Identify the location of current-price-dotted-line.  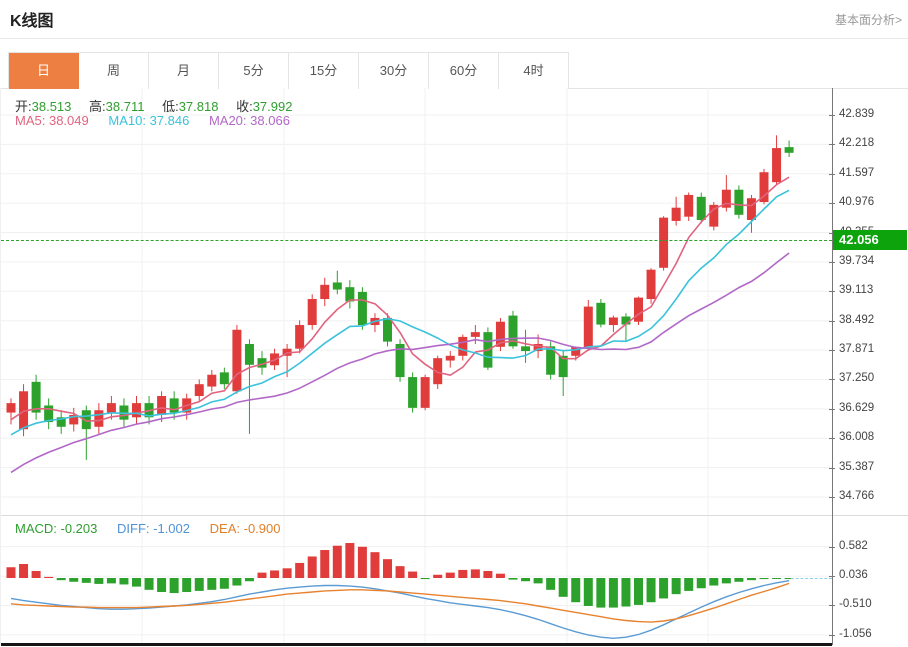
(416, 240).